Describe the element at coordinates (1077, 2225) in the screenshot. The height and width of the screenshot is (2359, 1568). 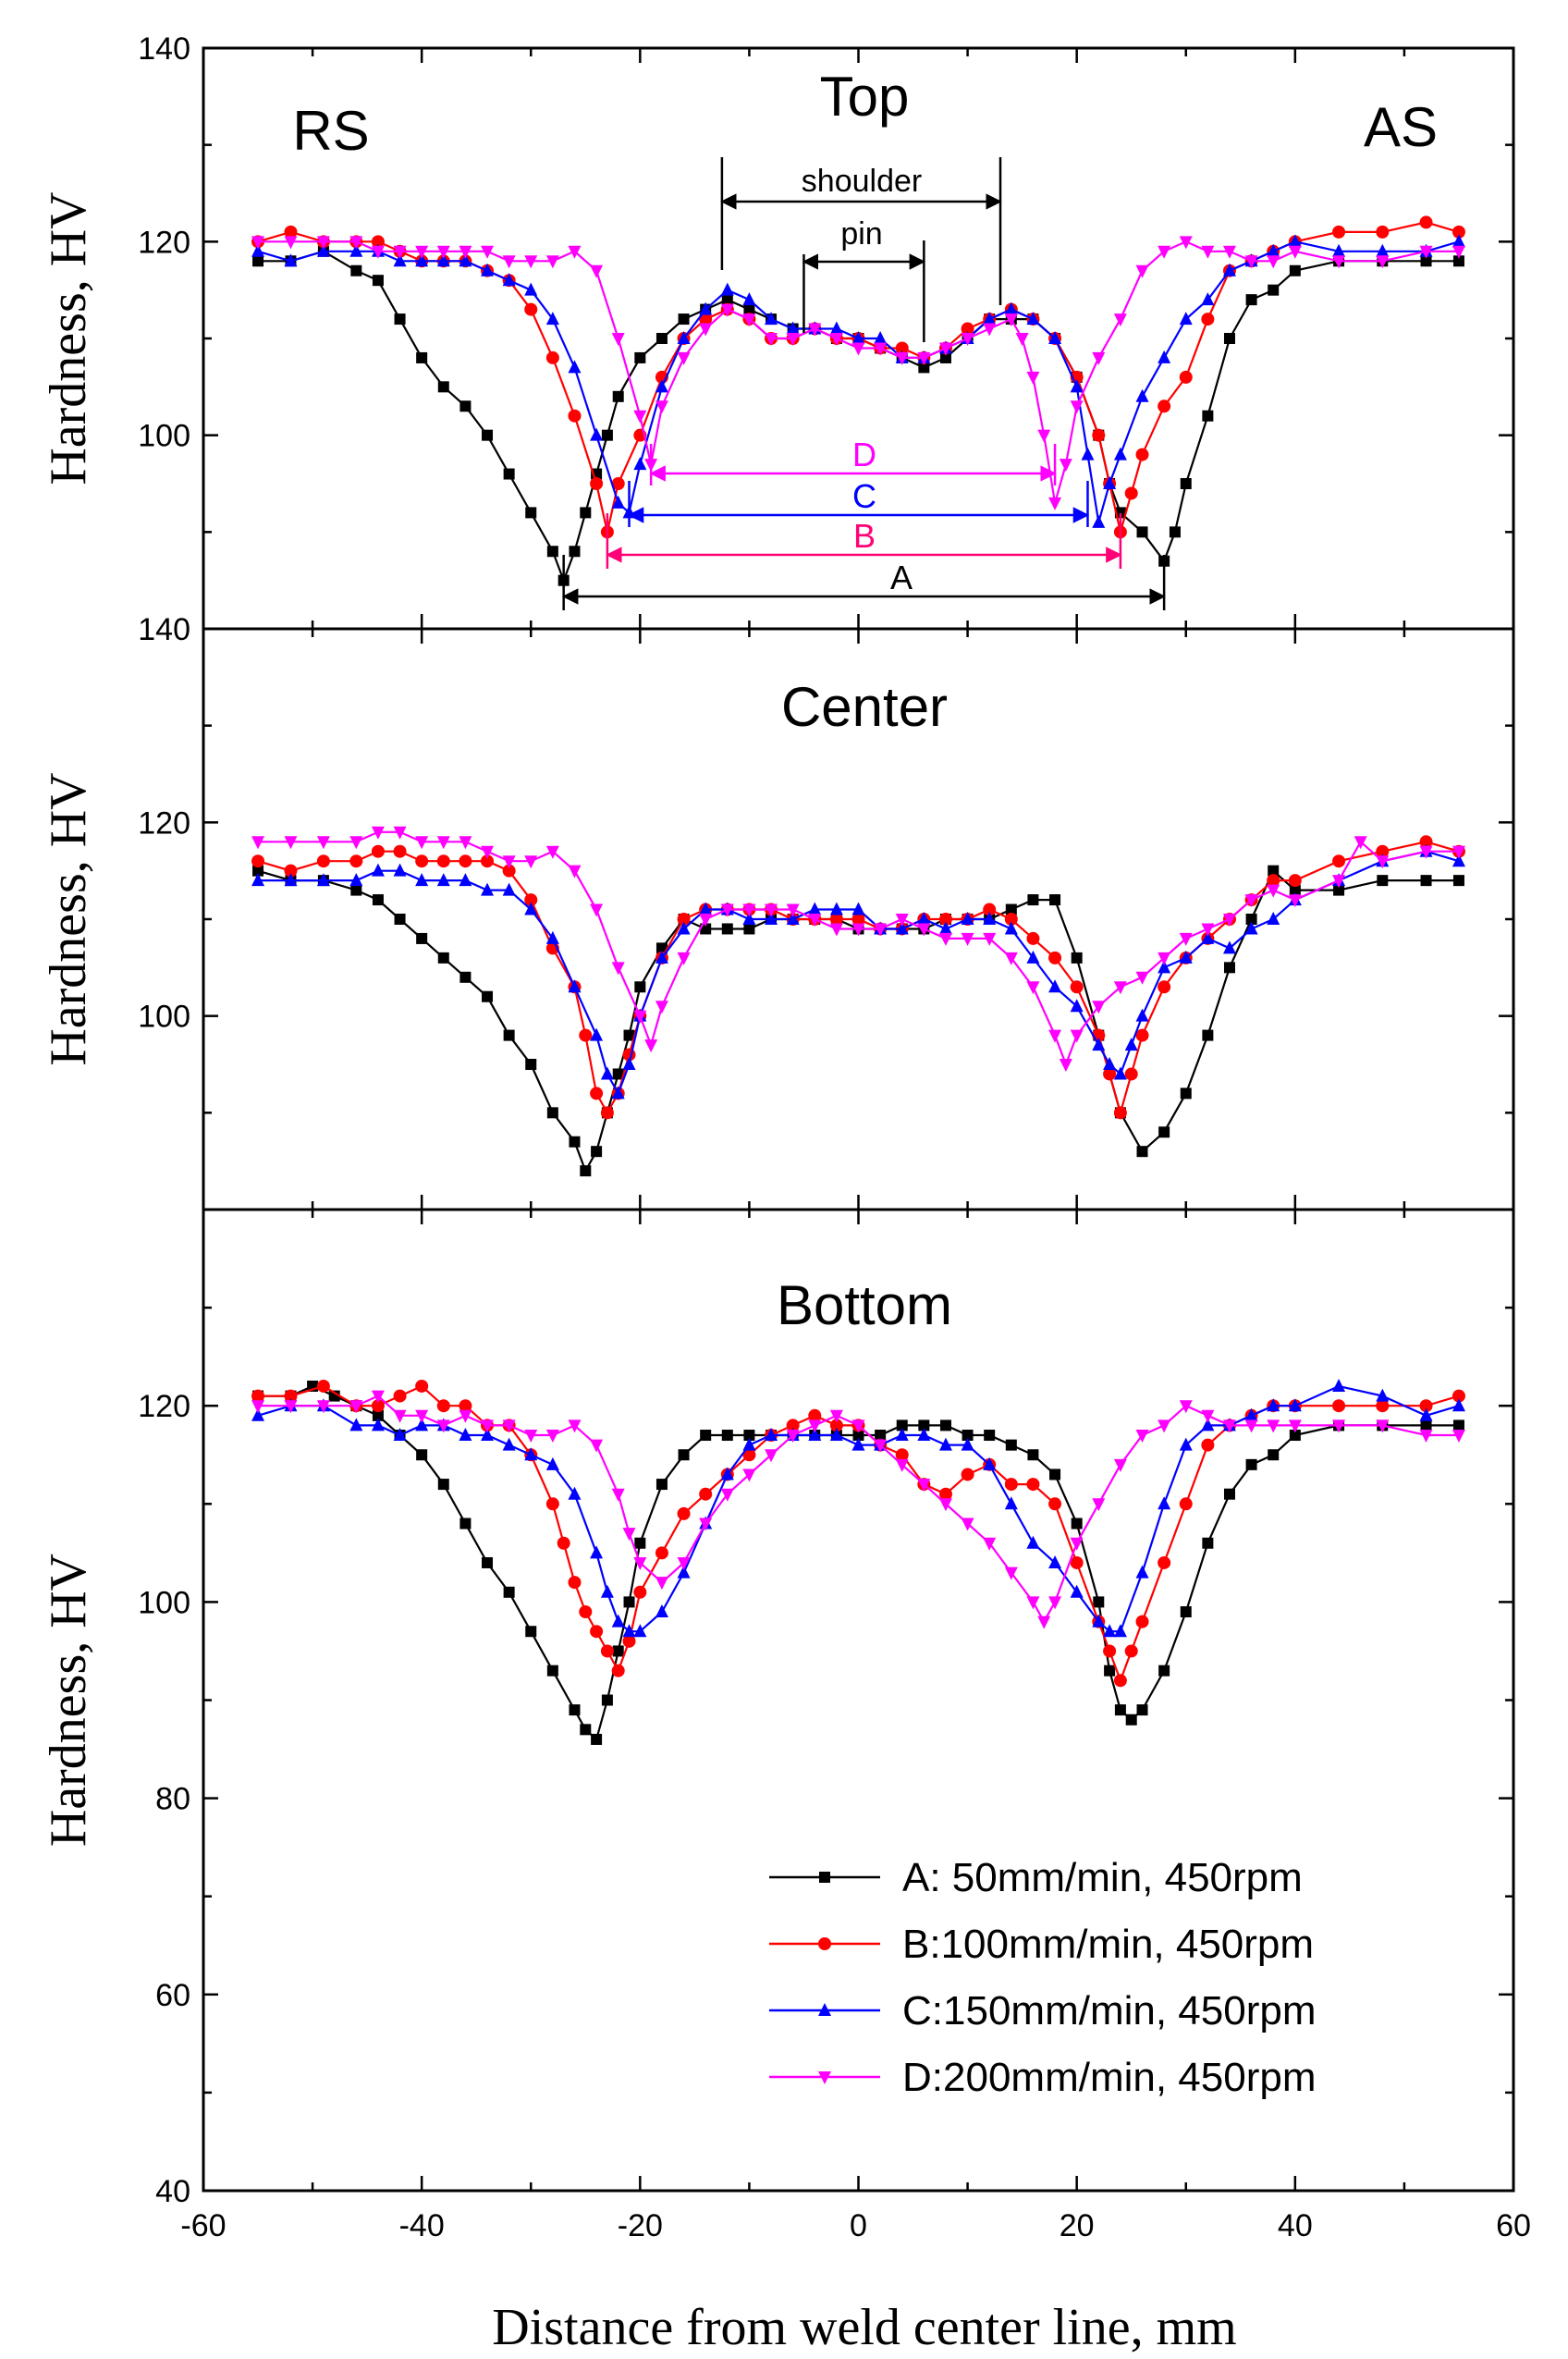
I see `x-tick-label: 20` at that location.